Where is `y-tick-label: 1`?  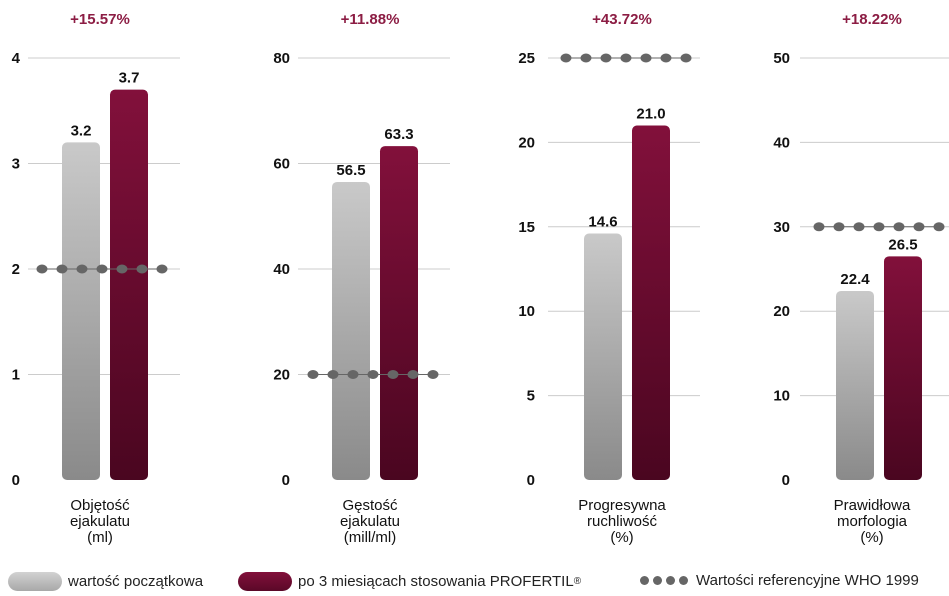 y-tick-label: 1 is located at coordinates (16, 375).